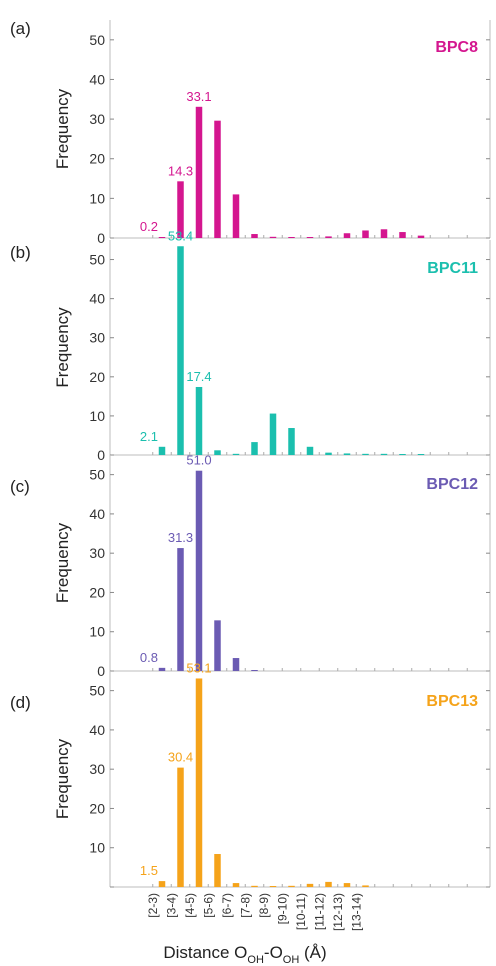 This screenshot has width=496, height=966. What do you see at coordinates (198, 460) in the screenshot?
I see `data-label: 51.0` at bounding box center [198, 460].